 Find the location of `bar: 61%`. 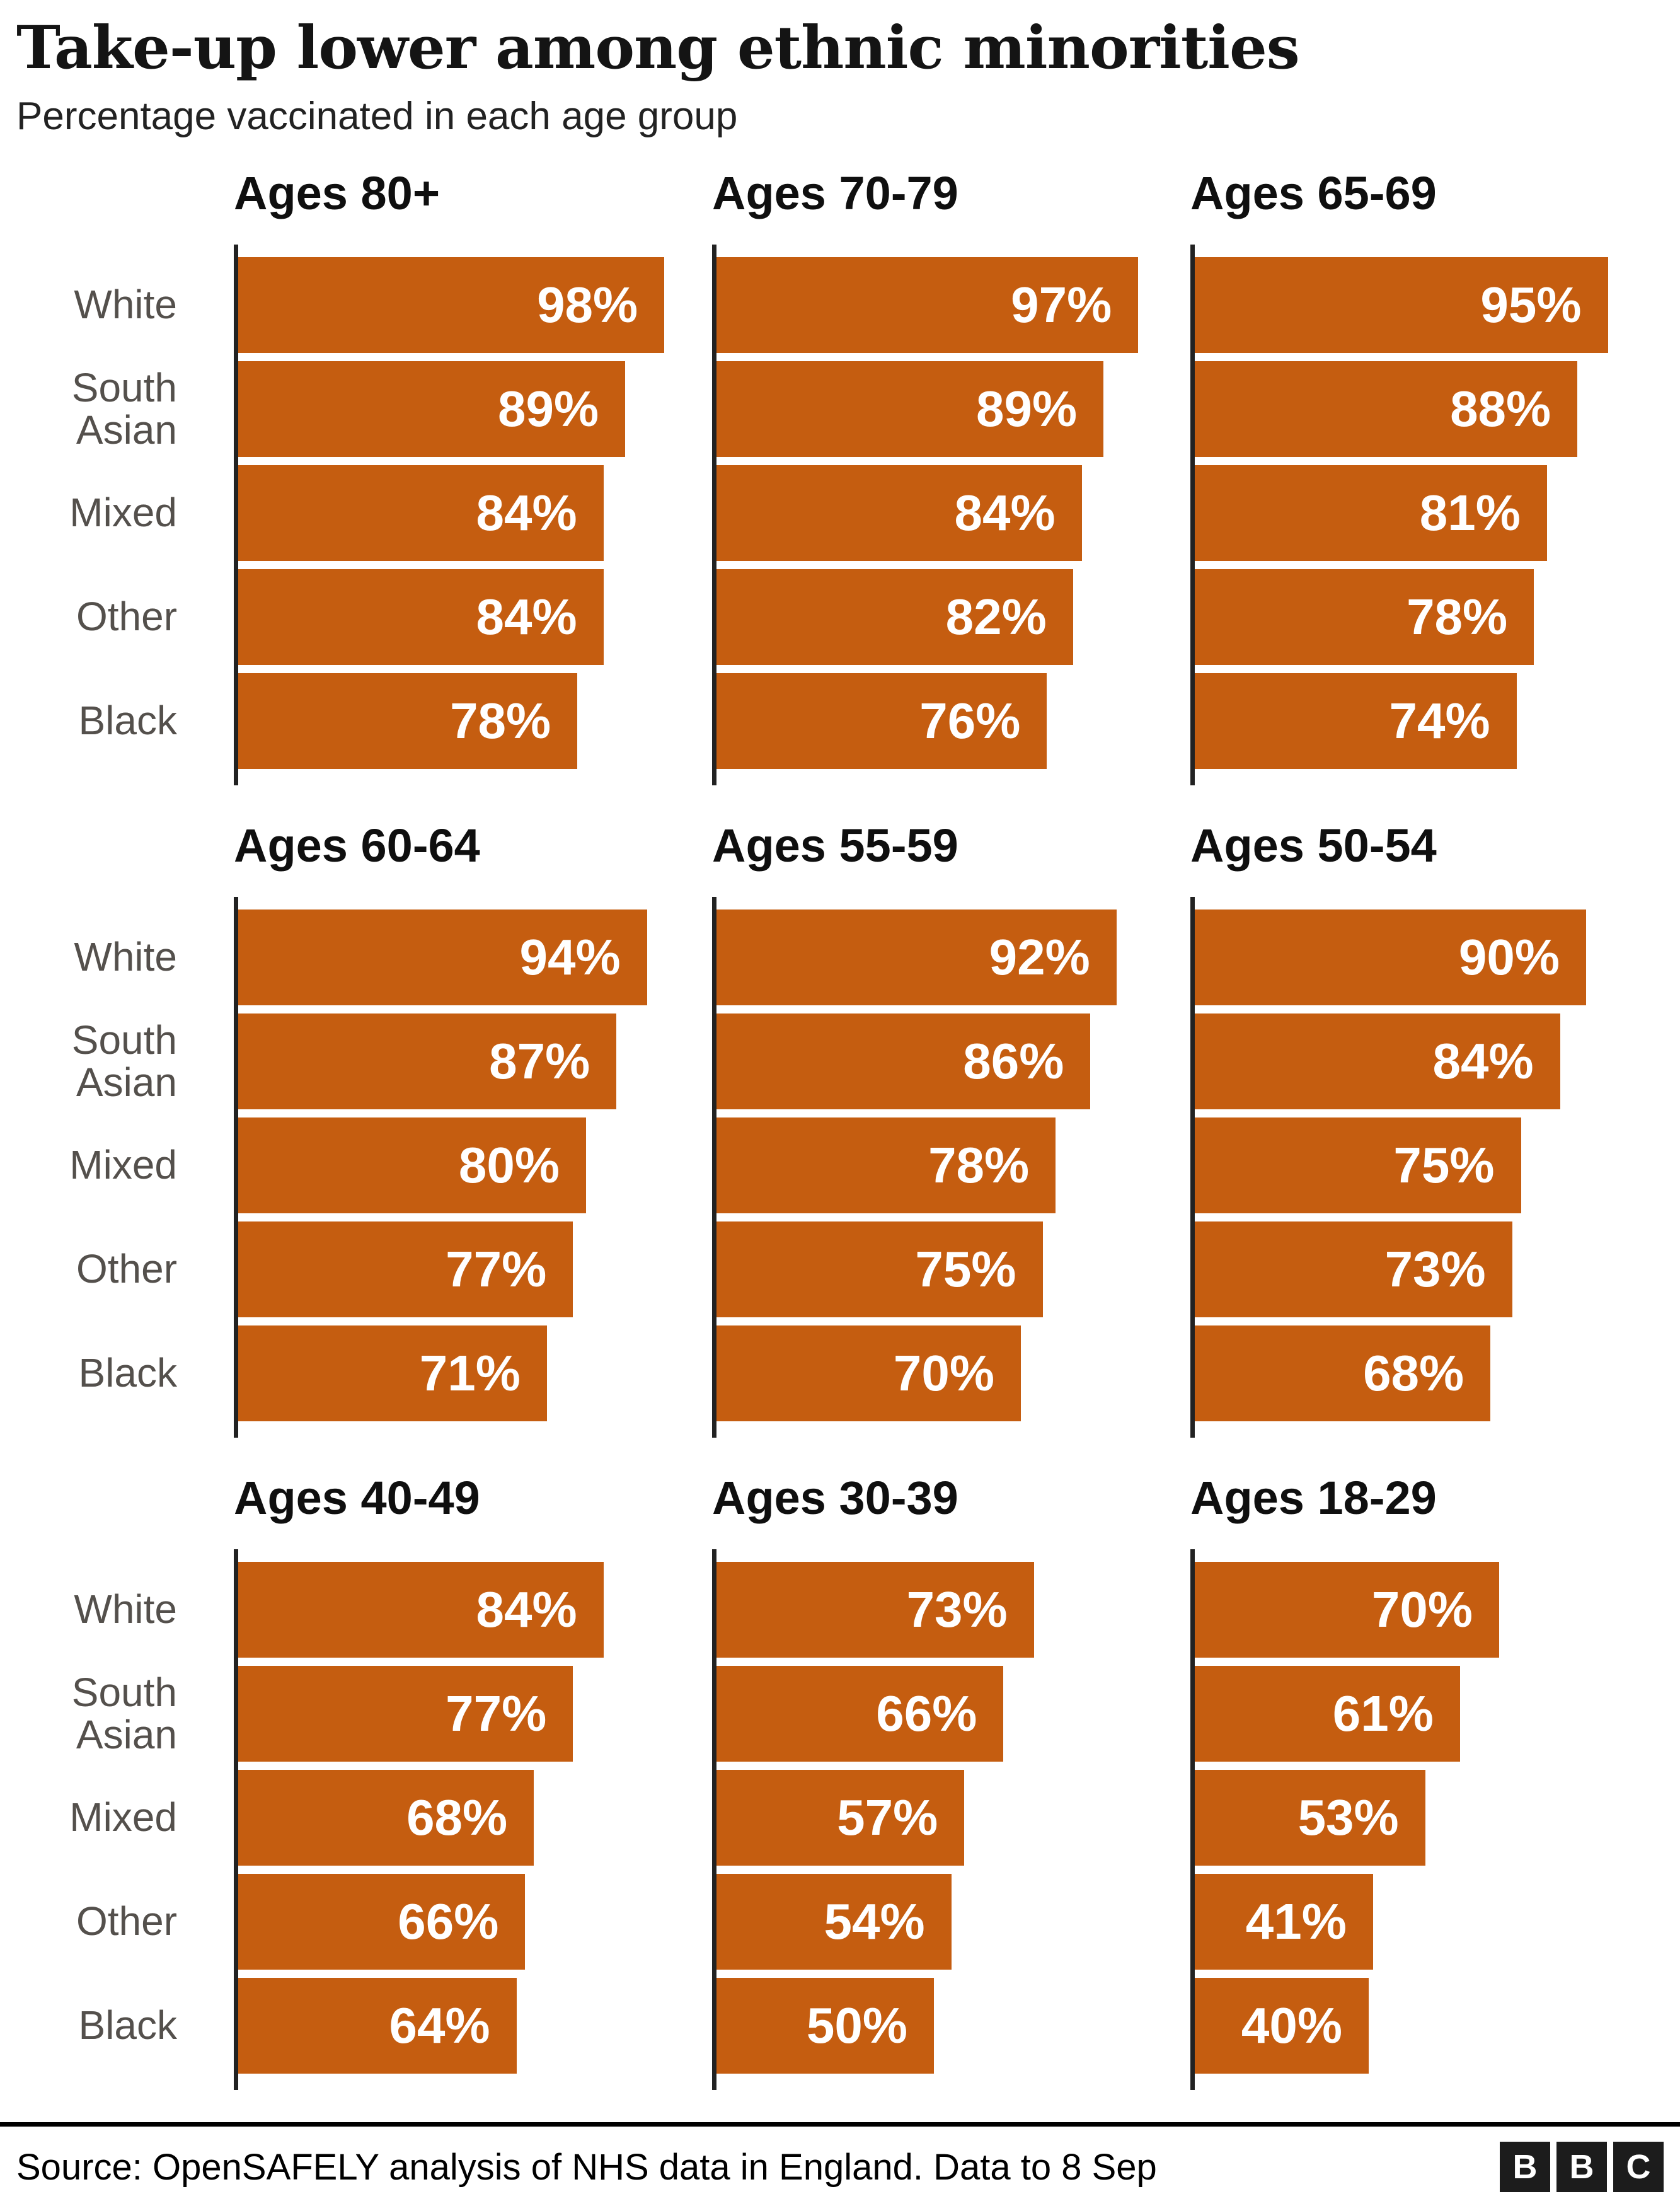

bar: 61% is located at coordinates (1327, 1714).